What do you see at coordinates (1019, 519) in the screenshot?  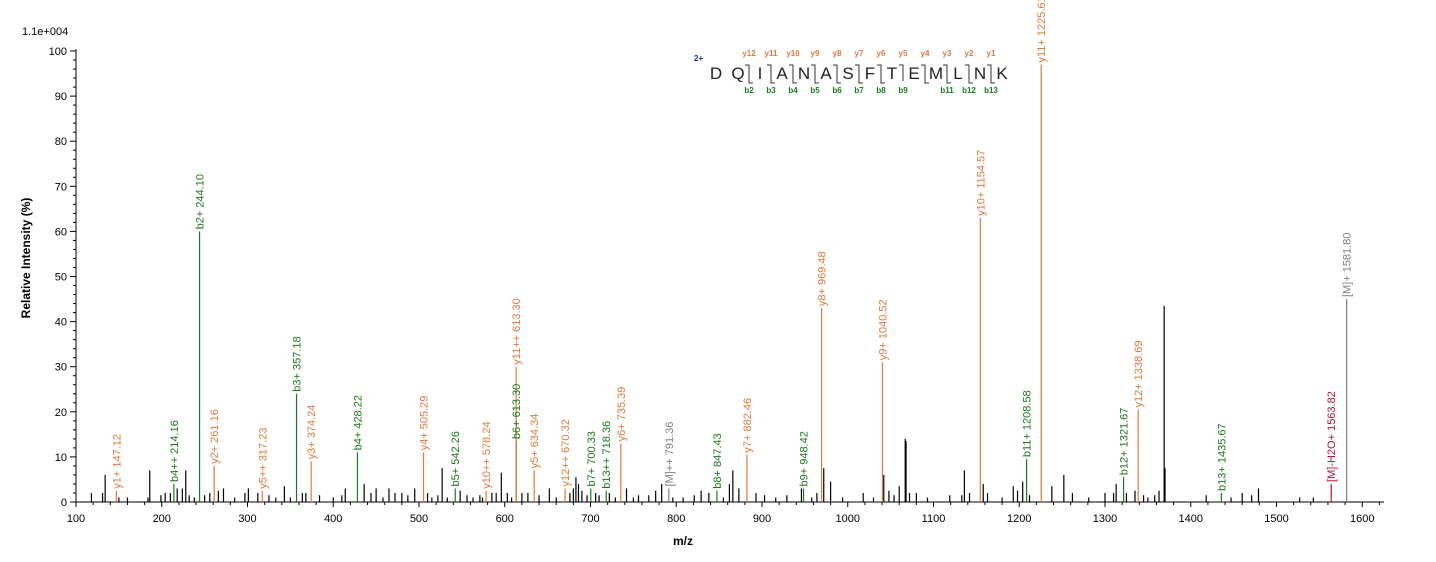 I see `x-tick-label: 1200` at bounding box center [1019, 519].